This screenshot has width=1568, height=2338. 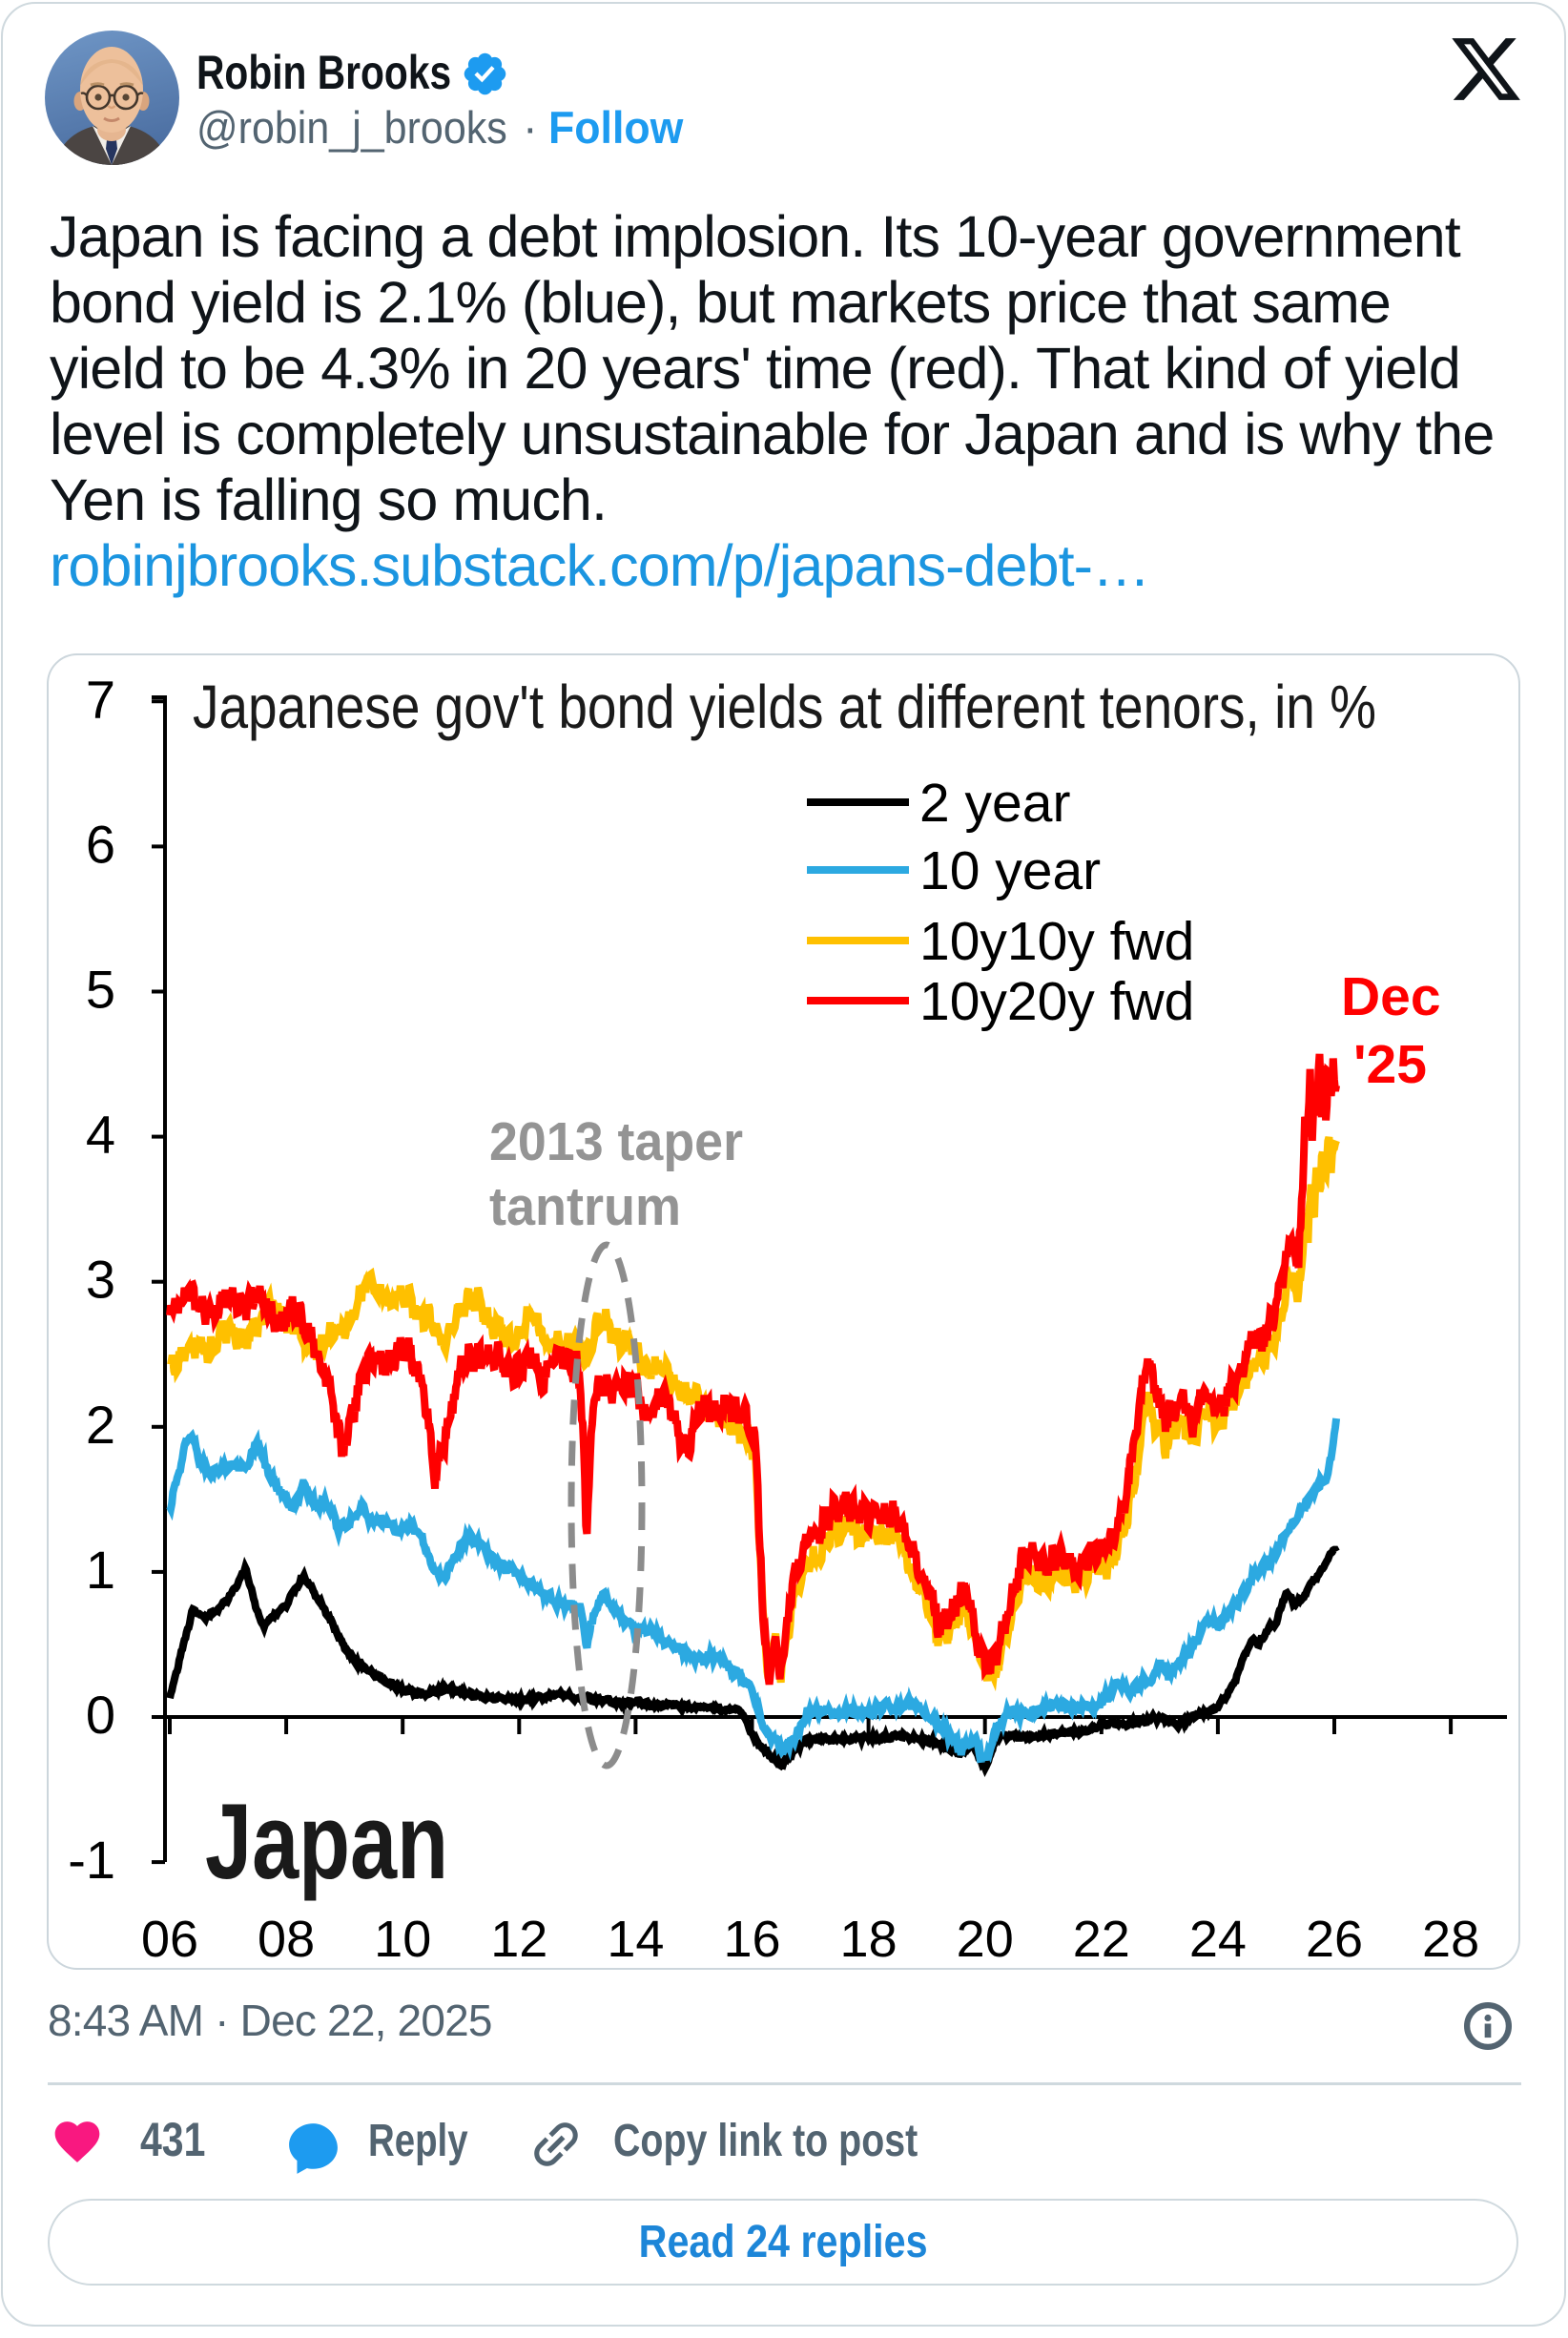 I want to click on svg-text: Dec, so click(x=1391, y=997).